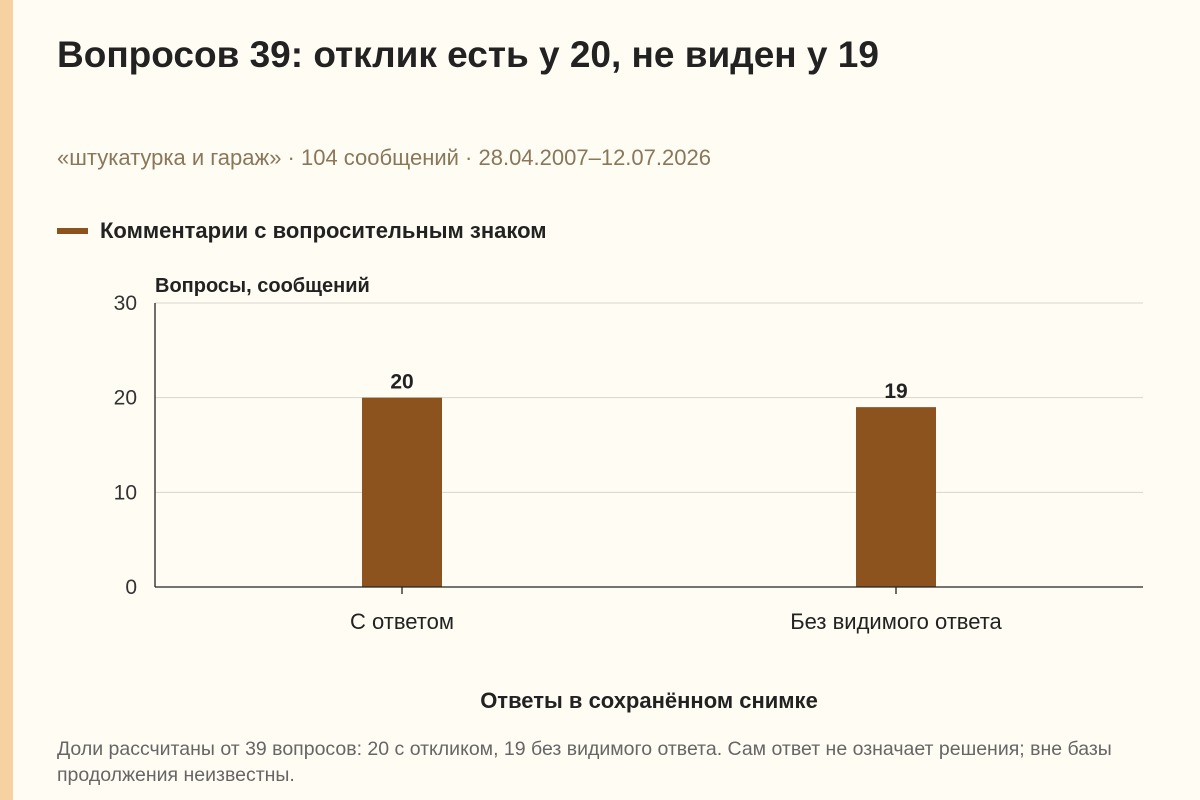  Describe the element at coordinates (6, 400) in the screenshot. I see `accent-strip` at that location.